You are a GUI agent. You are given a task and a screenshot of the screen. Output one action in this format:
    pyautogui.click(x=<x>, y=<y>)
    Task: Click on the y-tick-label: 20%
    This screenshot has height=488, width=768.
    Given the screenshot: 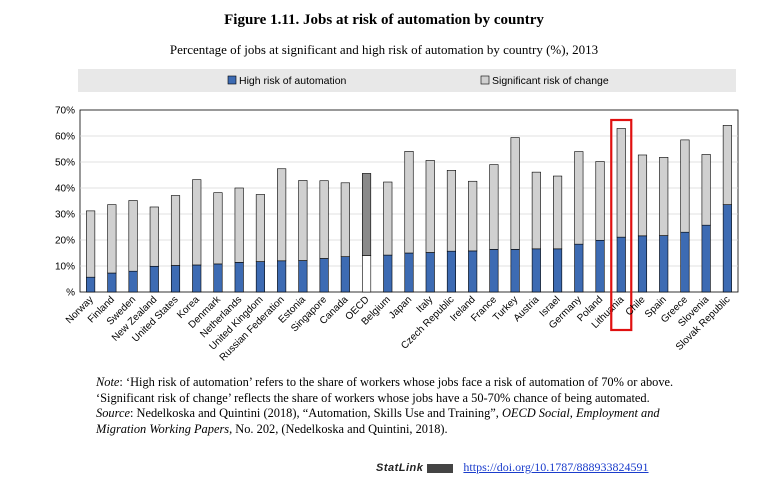 What is the action you would take?
    pyautogui.click(x=65, y=241)
    